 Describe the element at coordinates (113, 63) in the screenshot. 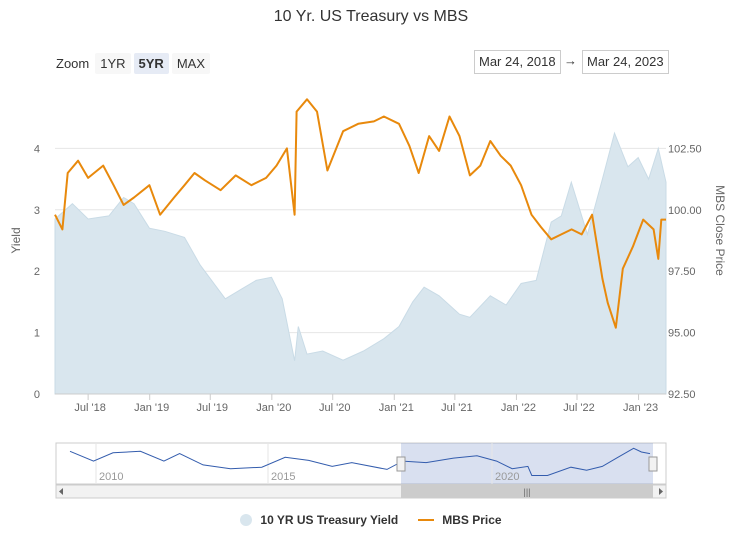

I see `zoom-1yr-button: 1YR` at that location.